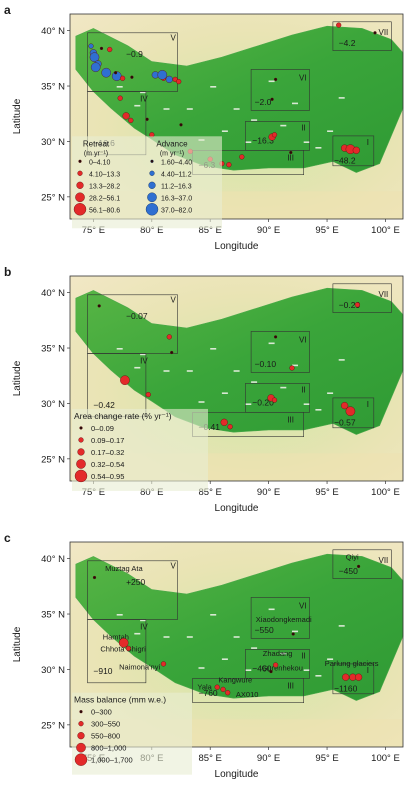  Describe the element at coordinates (17, 378) in the screenshot. I see `y-axis-label: Latitude` at that location.